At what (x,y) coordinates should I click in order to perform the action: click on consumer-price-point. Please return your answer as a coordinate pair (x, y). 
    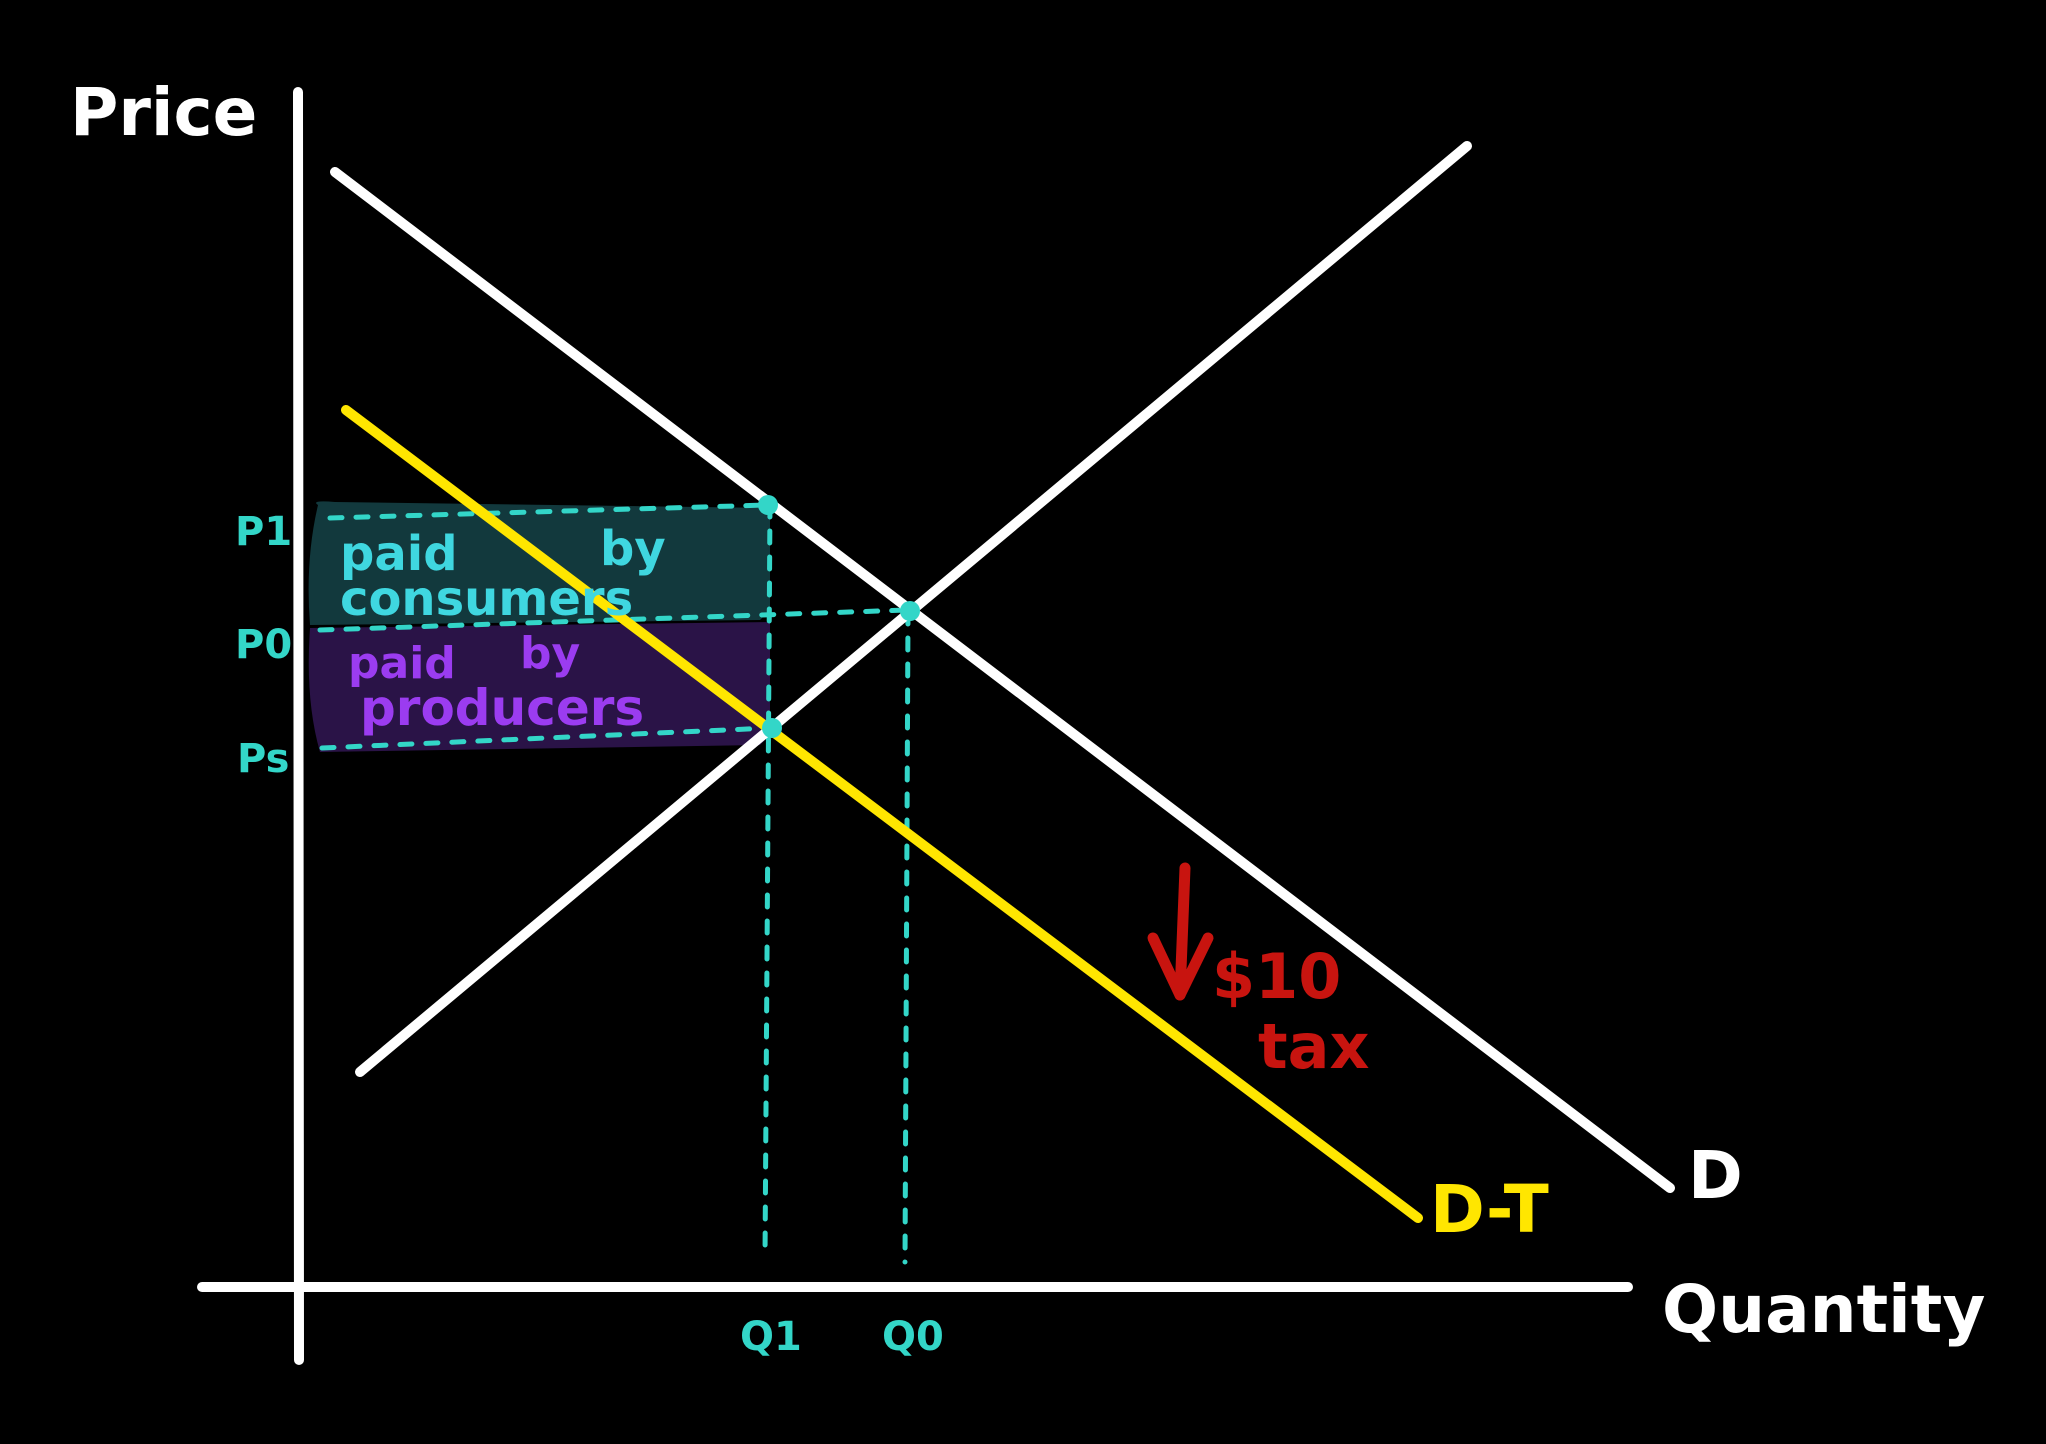
    Looking at the image, I should click on (768, 505).